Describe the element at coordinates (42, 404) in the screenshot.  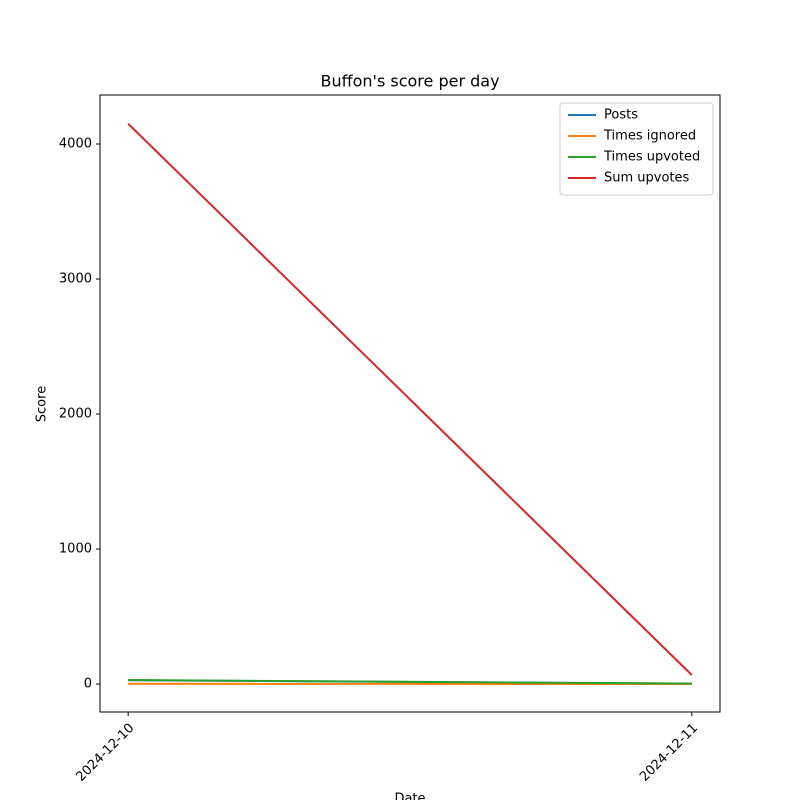
I see `y-axis-label: Score` at that location.